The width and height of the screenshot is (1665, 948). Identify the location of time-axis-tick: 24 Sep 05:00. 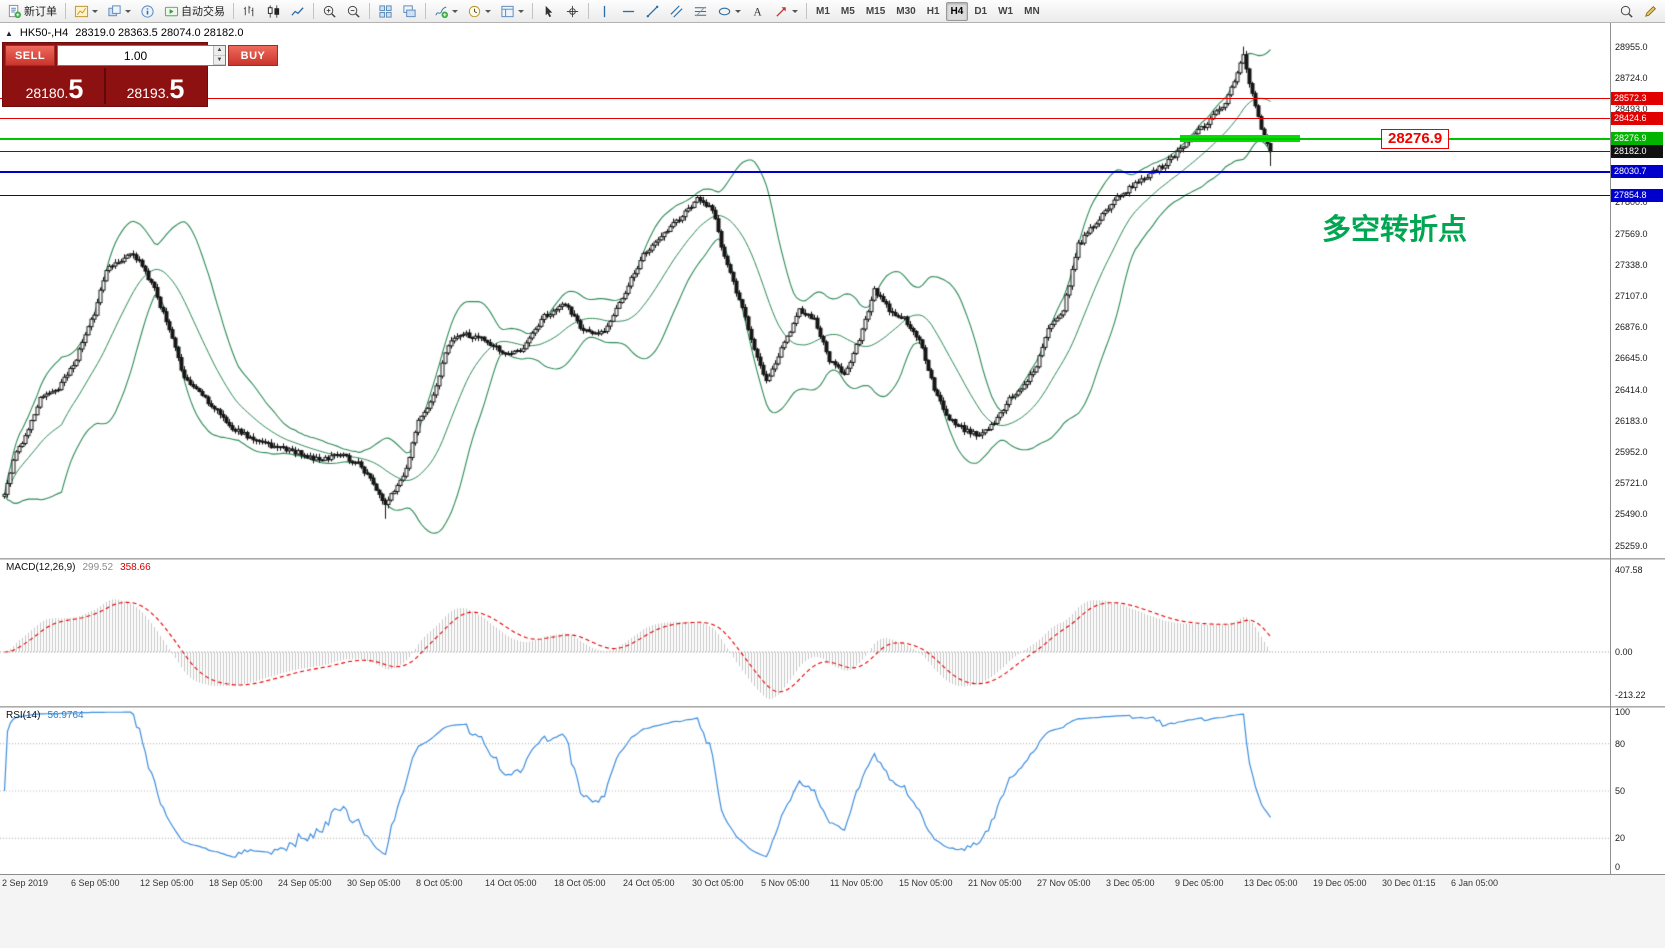
(305, 883).